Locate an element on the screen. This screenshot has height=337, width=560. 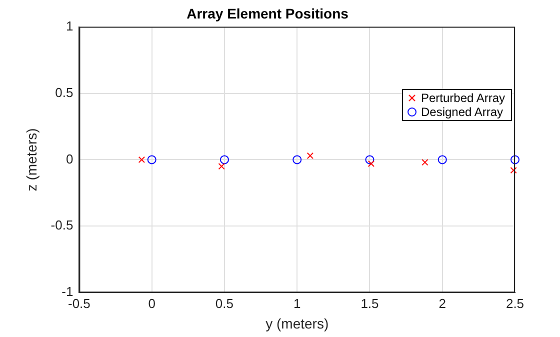
chart-title: Array Element Positions is located at coordinates (267, 13).